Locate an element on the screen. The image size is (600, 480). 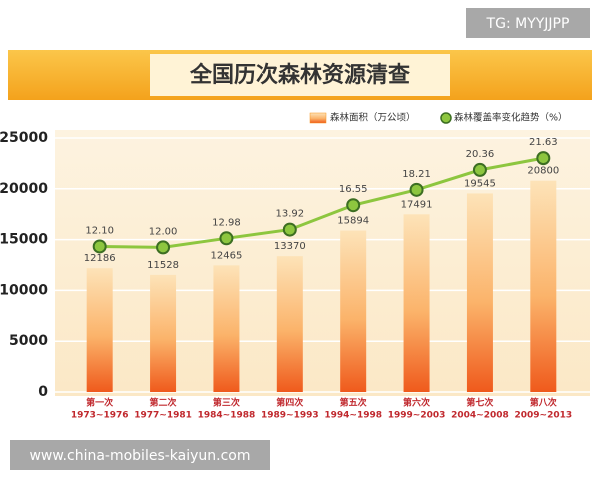
line-value-label: 16.55 is located at coordinates (353, 189).